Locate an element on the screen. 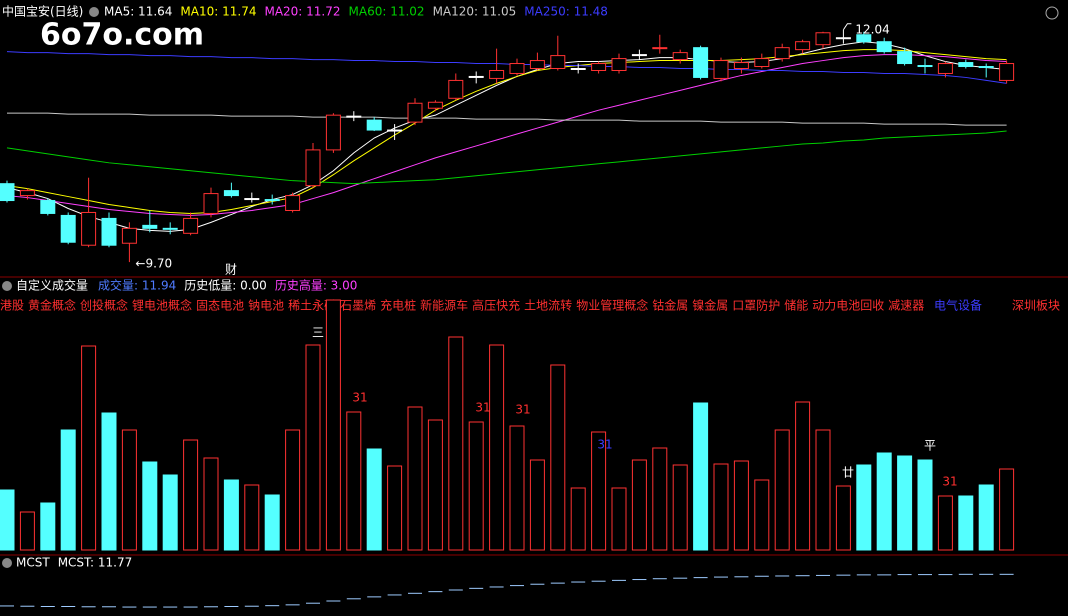 The image size is (1068, 616). industry: 电气设备 is located at coordinates (958, 305).